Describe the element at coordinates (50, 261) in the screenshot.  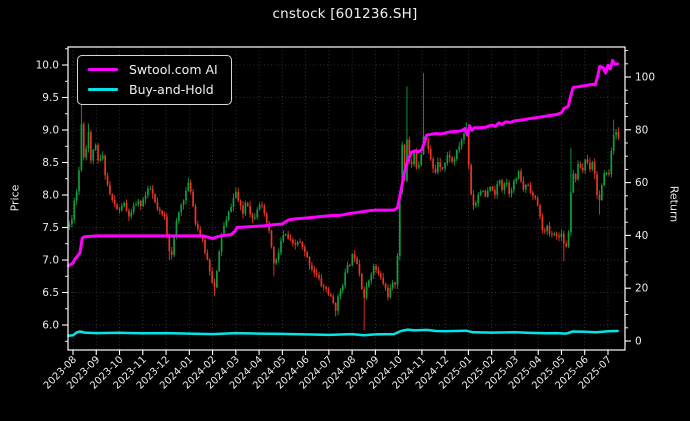
I see `price-tick-label: 7.0` at that location.